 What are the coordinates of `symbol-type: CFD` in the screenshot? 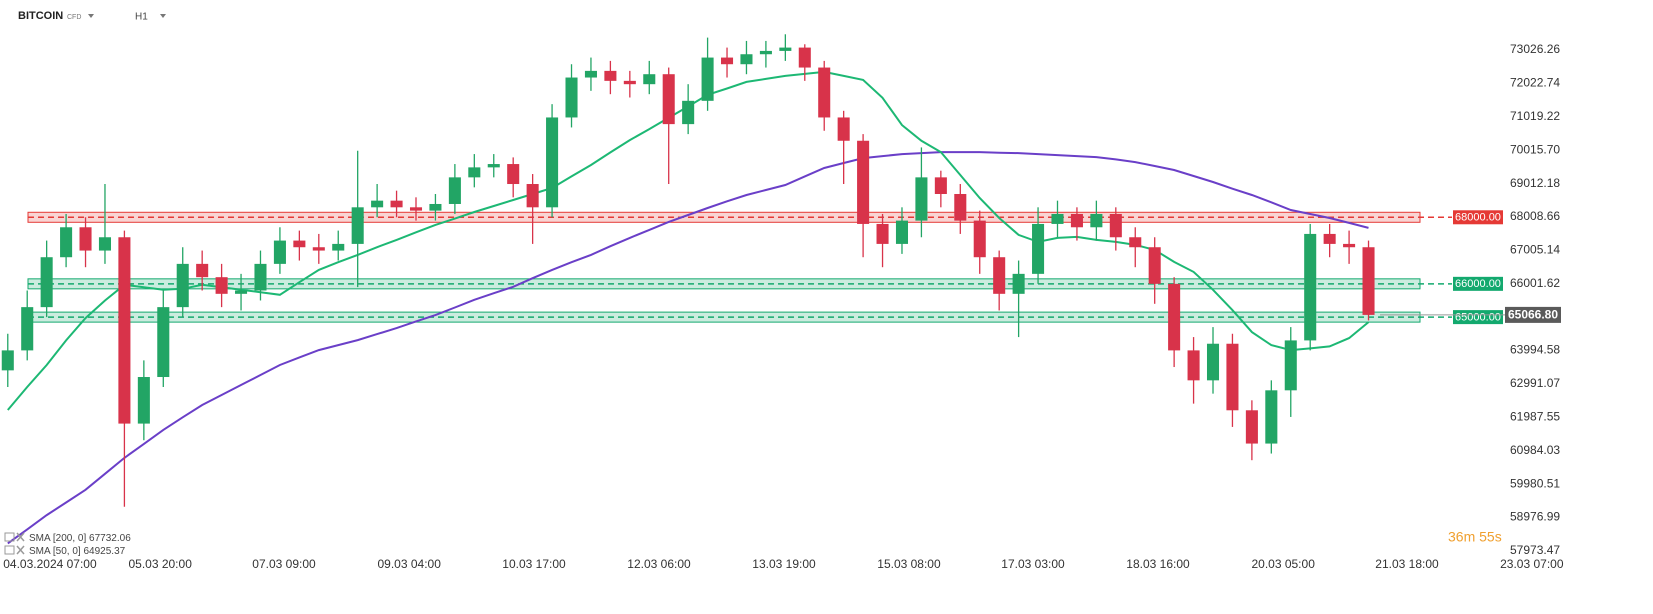 It's located at (74, 17).